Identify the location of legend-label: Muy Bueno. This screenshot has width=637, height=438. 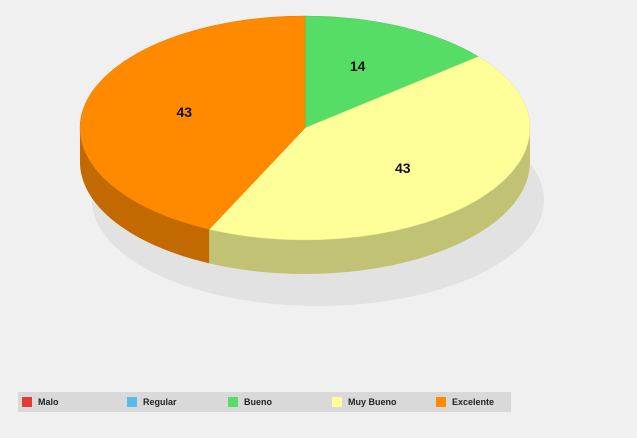
(372, 402).